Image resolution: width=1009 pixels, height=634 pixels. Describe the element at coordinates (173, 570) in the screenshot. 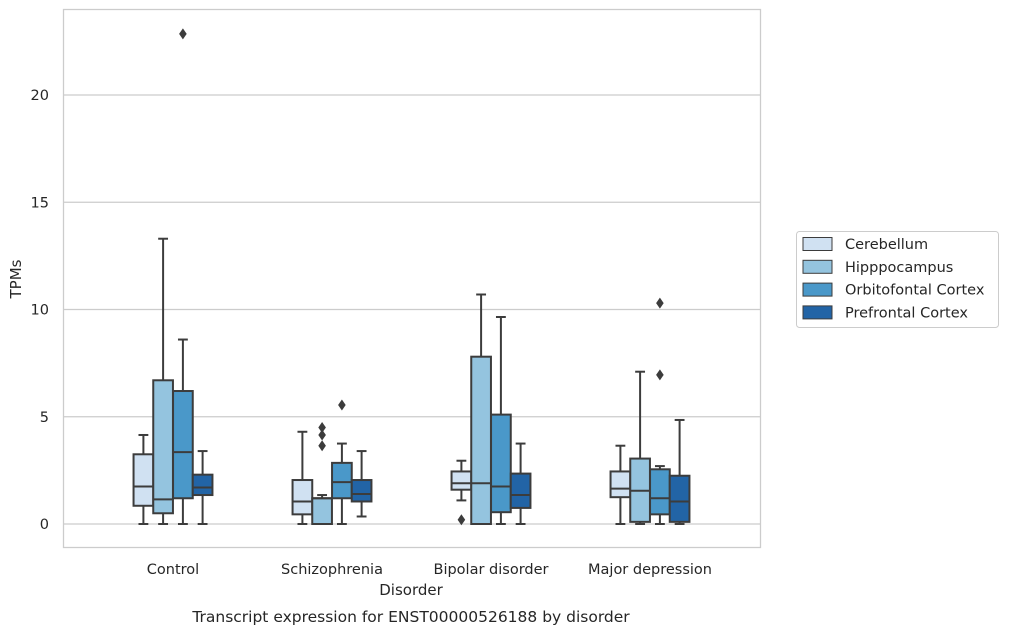

I see `x-tick-label-control: Control` at that location.